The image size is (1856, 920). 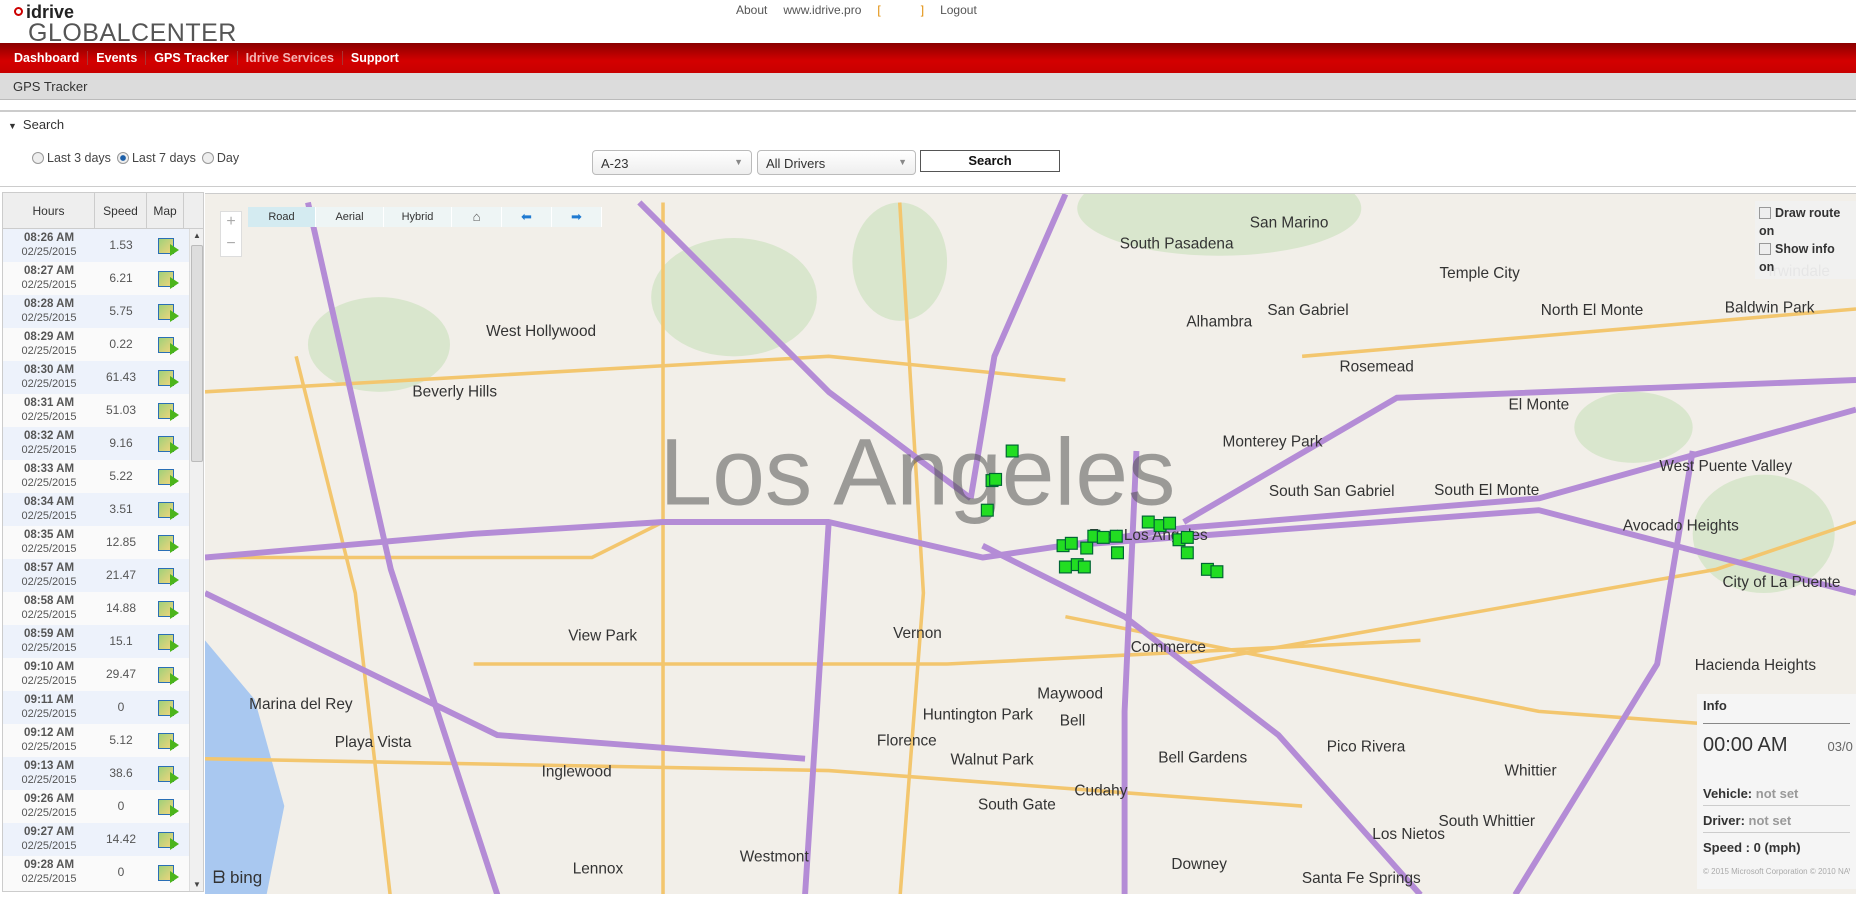 I want to click on map-mode-hybrid: Hybrid, so click(x=418, y=217).